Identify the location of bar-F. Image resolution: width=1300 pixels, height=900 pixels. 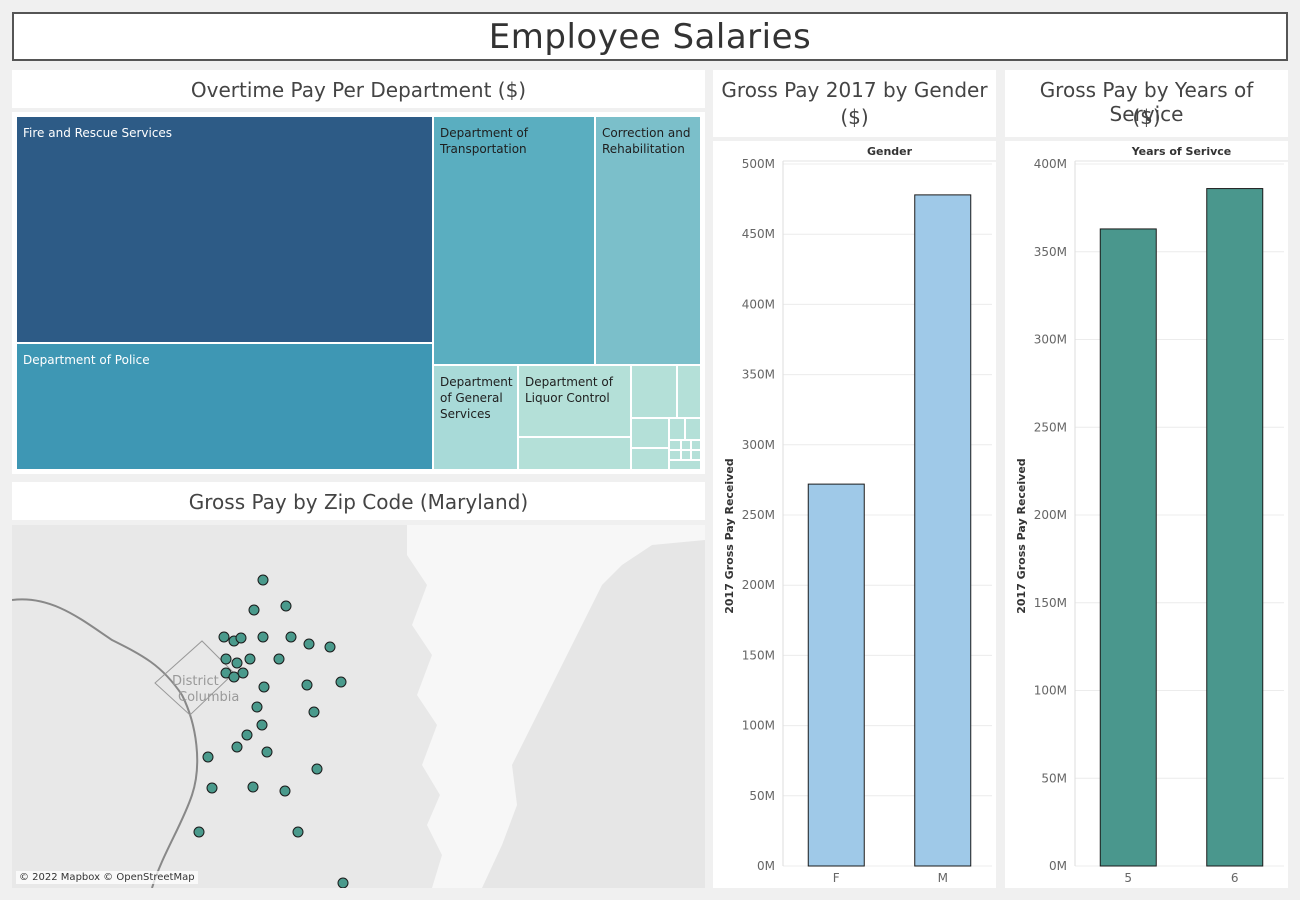
(836, 675).